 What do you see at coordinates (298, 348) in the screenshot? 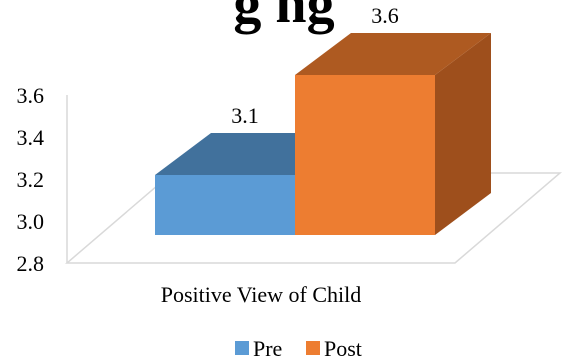
I see `legend: Pre Post` at bounding box center [298, 348].